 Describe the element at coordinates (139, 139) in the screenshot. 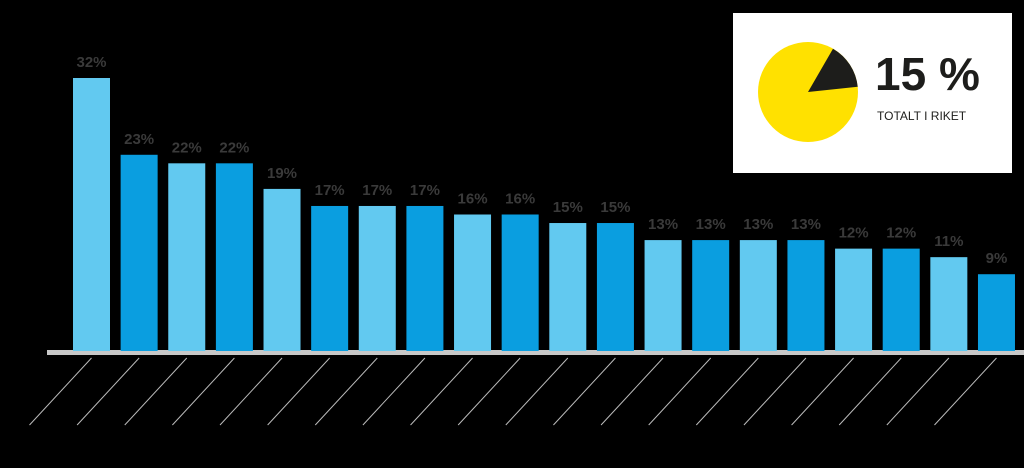

I see `value-label: 23%` at that location.